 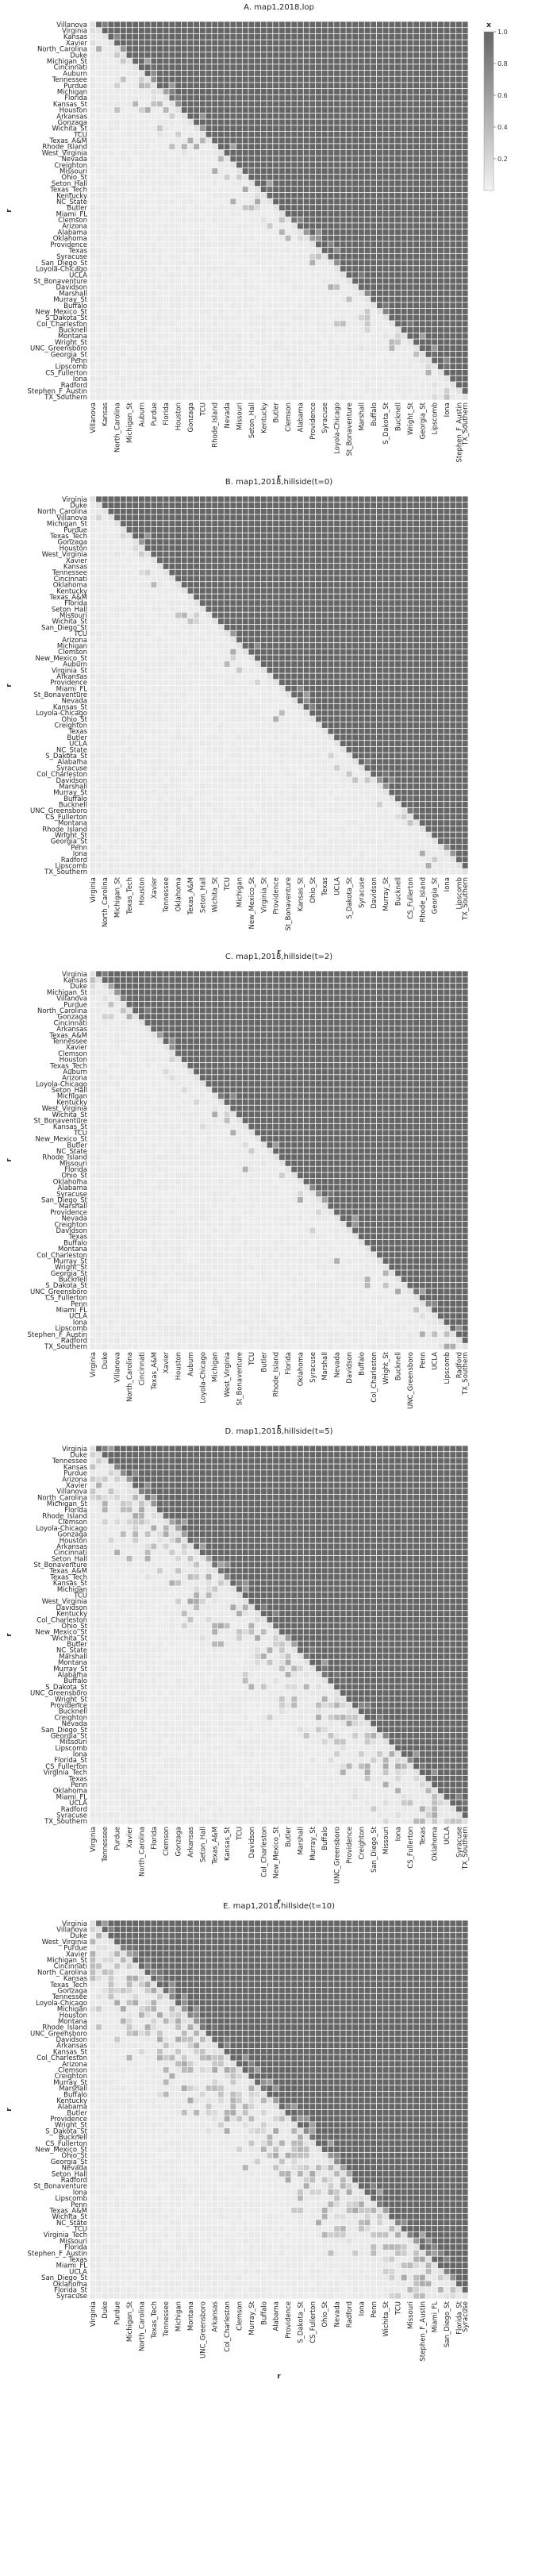 What do you see at coordinates (65, 398) in the screenshot?
I see `y-tick-label: TX_Southern` at bounding box center [65, 398].